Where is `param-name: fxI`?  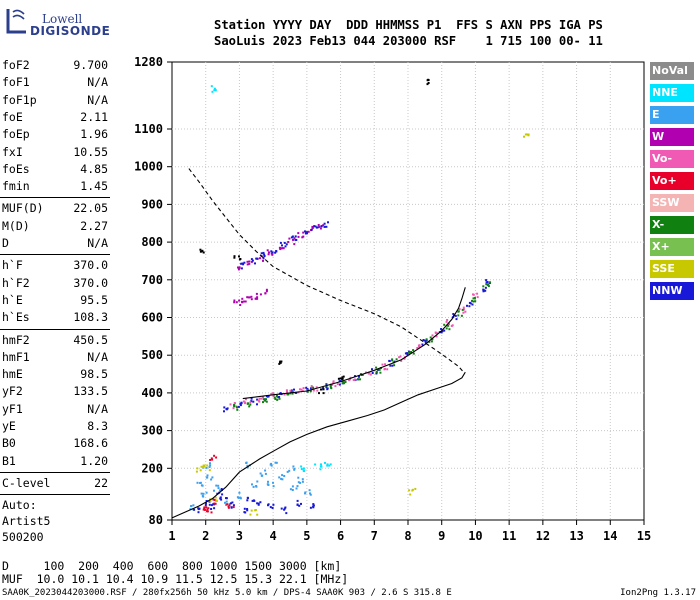
param-name: fxI is located at coordinates (12, 151).